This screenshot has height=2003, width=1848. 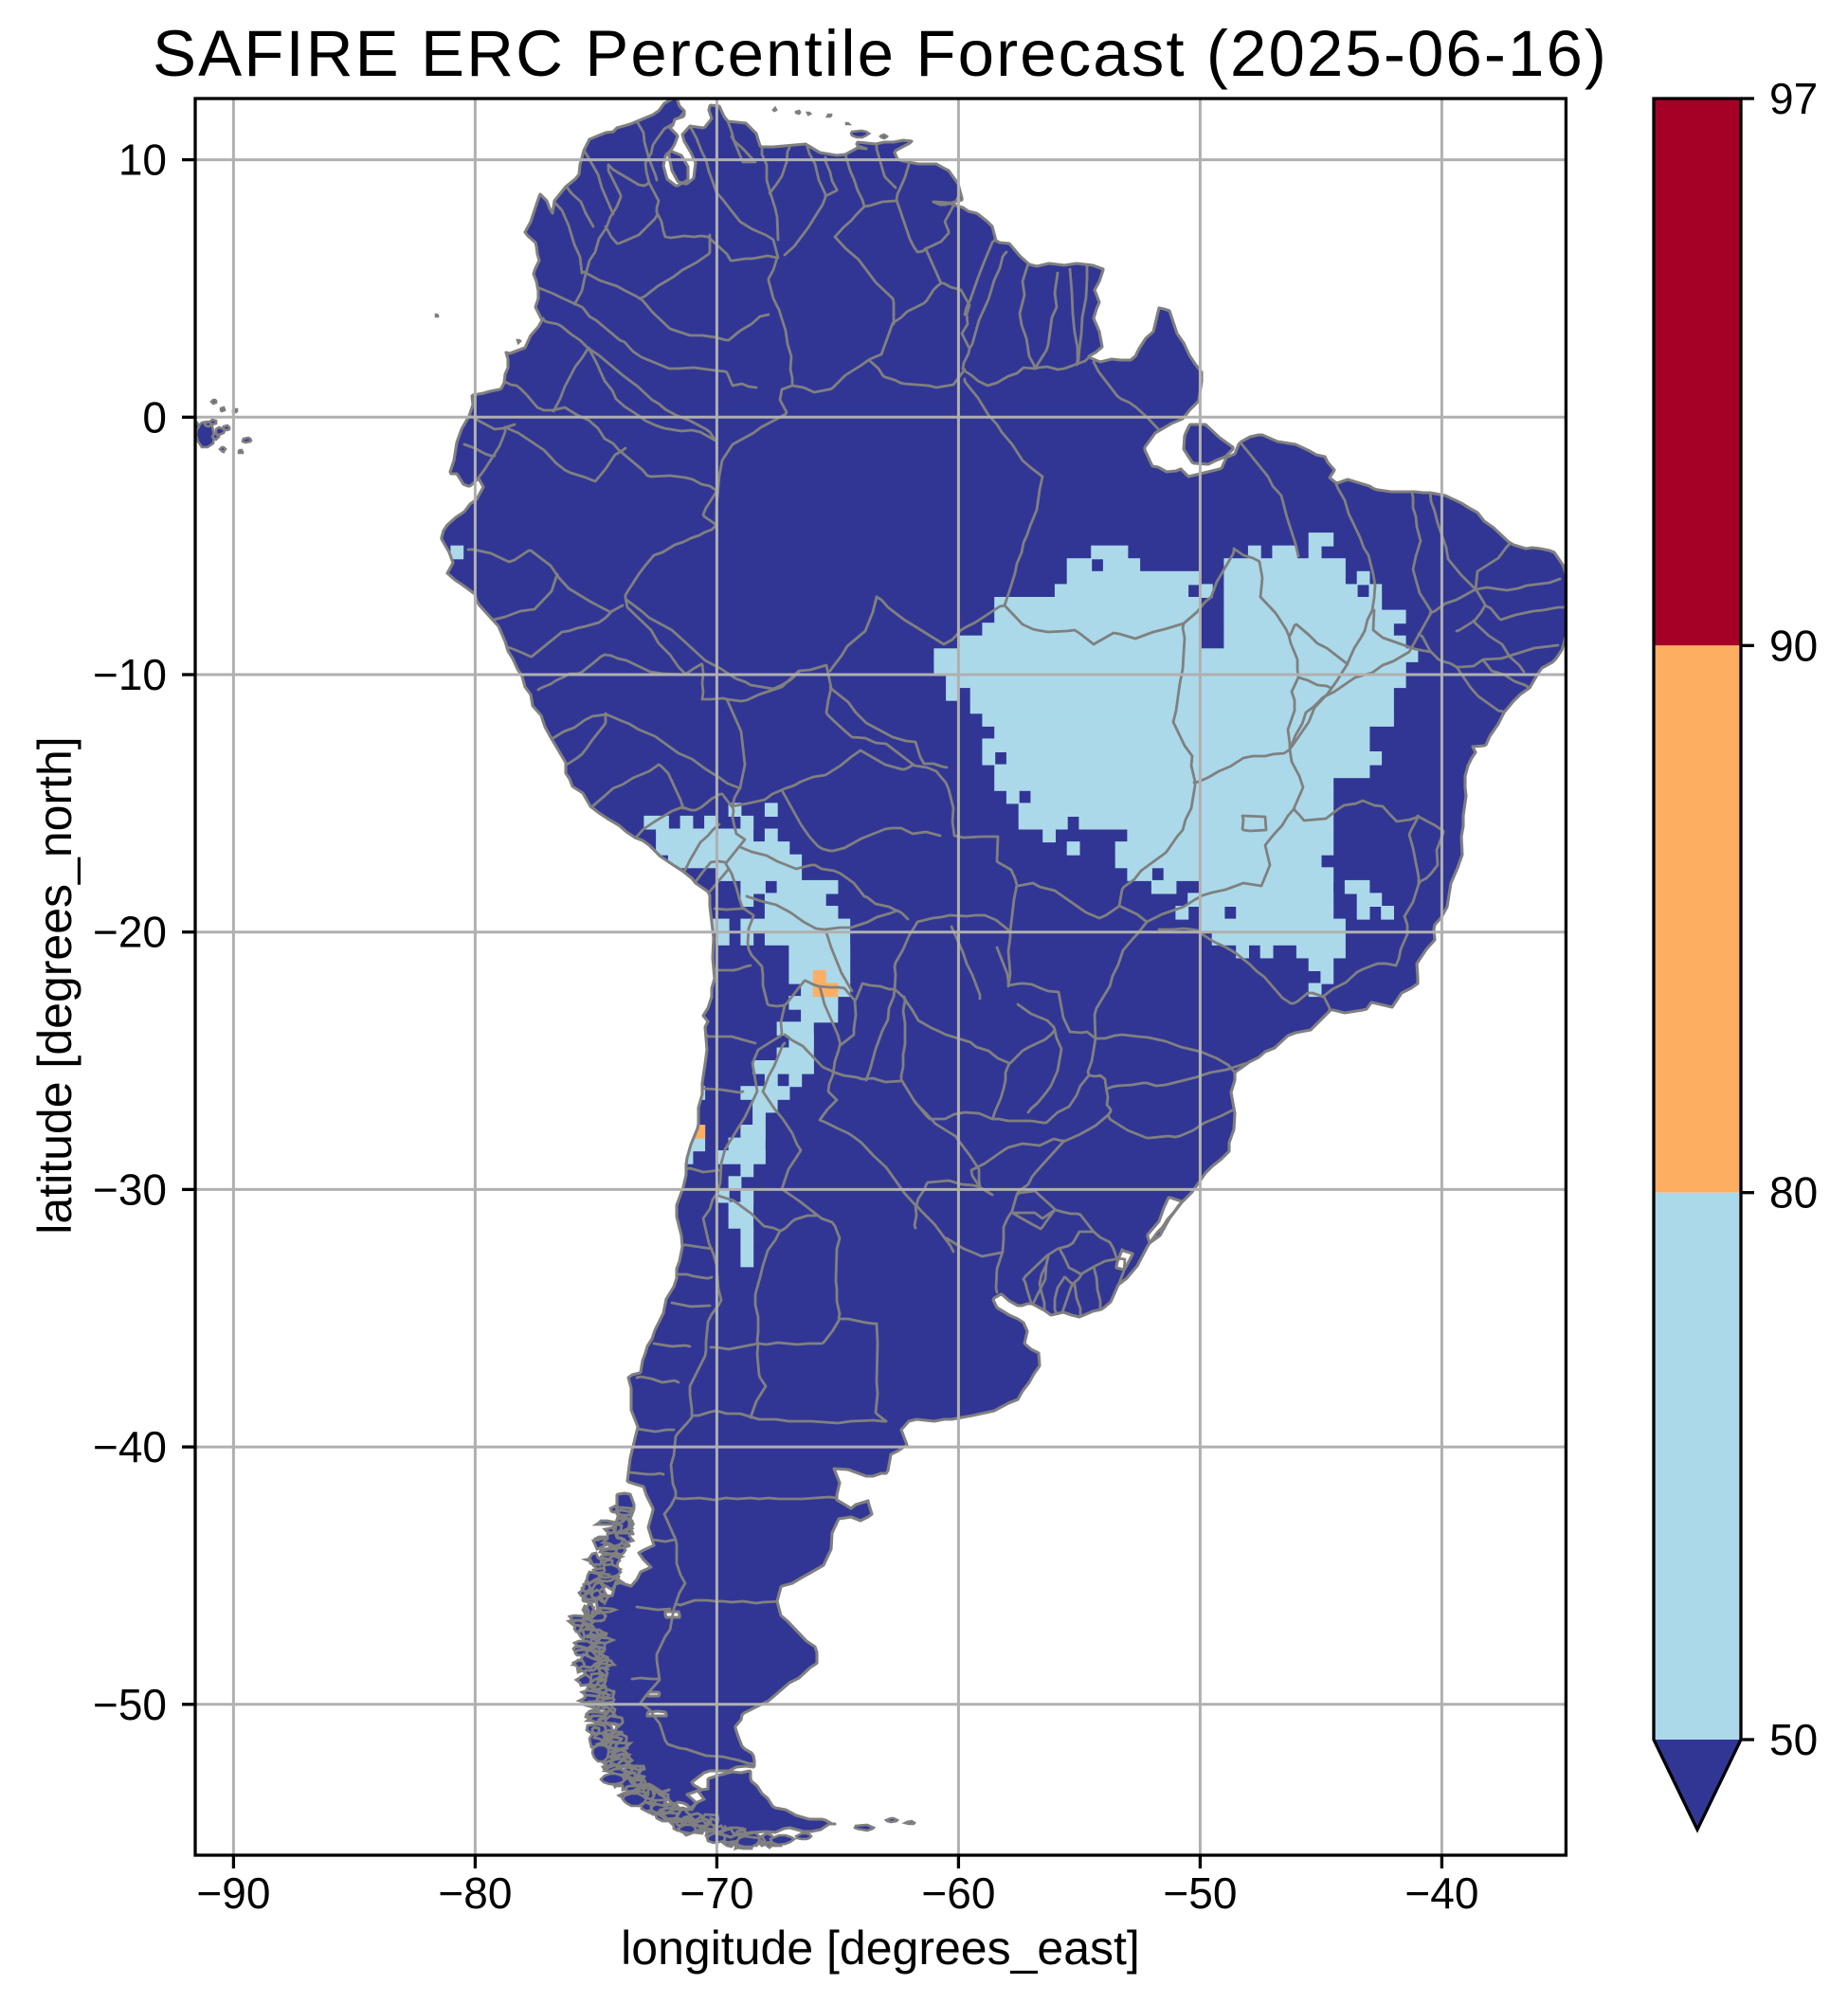 What do you see at coordinates (142, 160) in the screenshot?
I see `svg-text: 10` at bounding box center [142, 160].